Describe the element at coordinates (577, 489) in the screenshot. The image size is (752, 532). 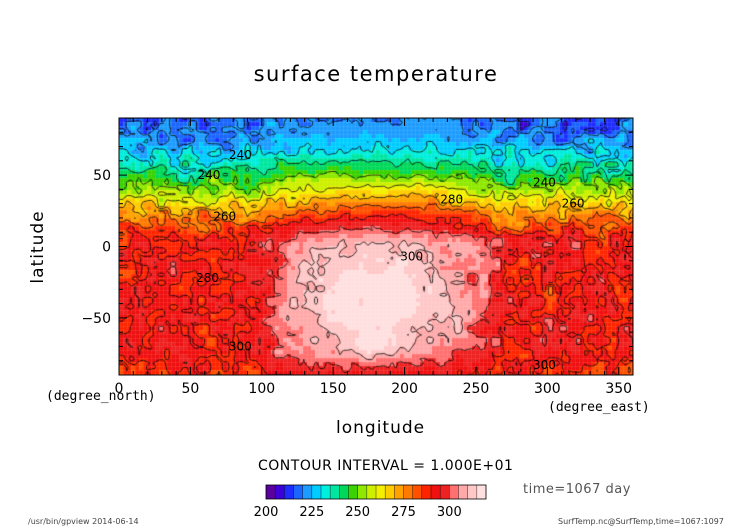
I see `time-label: time=1067 day` at that location.